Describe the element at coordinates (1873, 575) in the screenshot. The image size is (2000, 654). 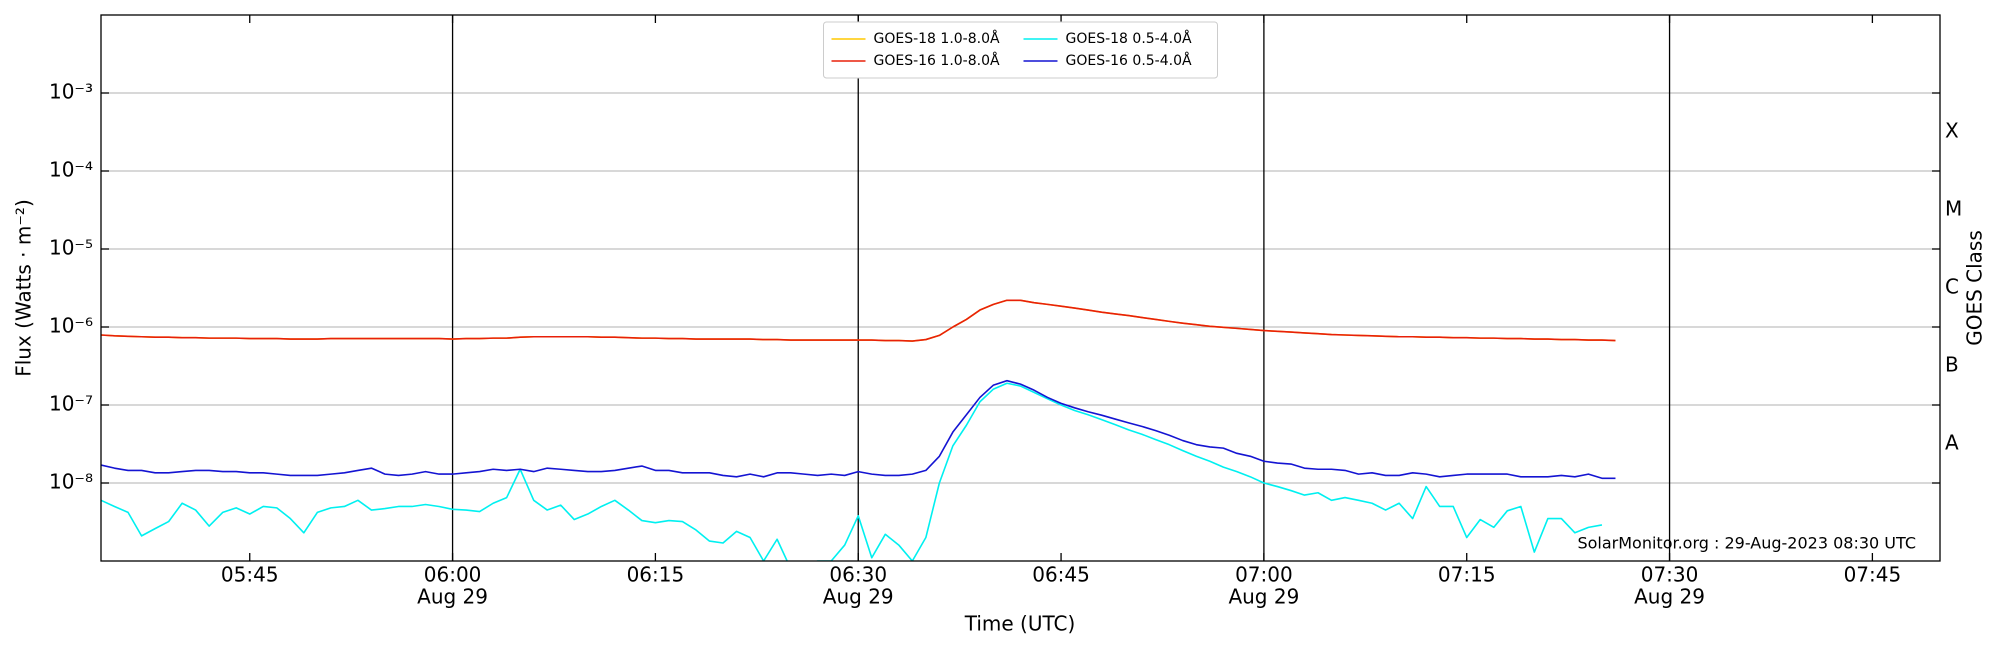
I see `x-tick-label: 07:45` at that location.